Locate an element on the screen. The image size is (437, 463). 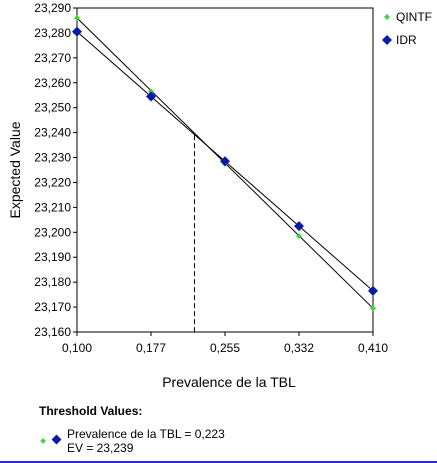
y-tick-label: 23,170 is located at coordinates (52, 307).